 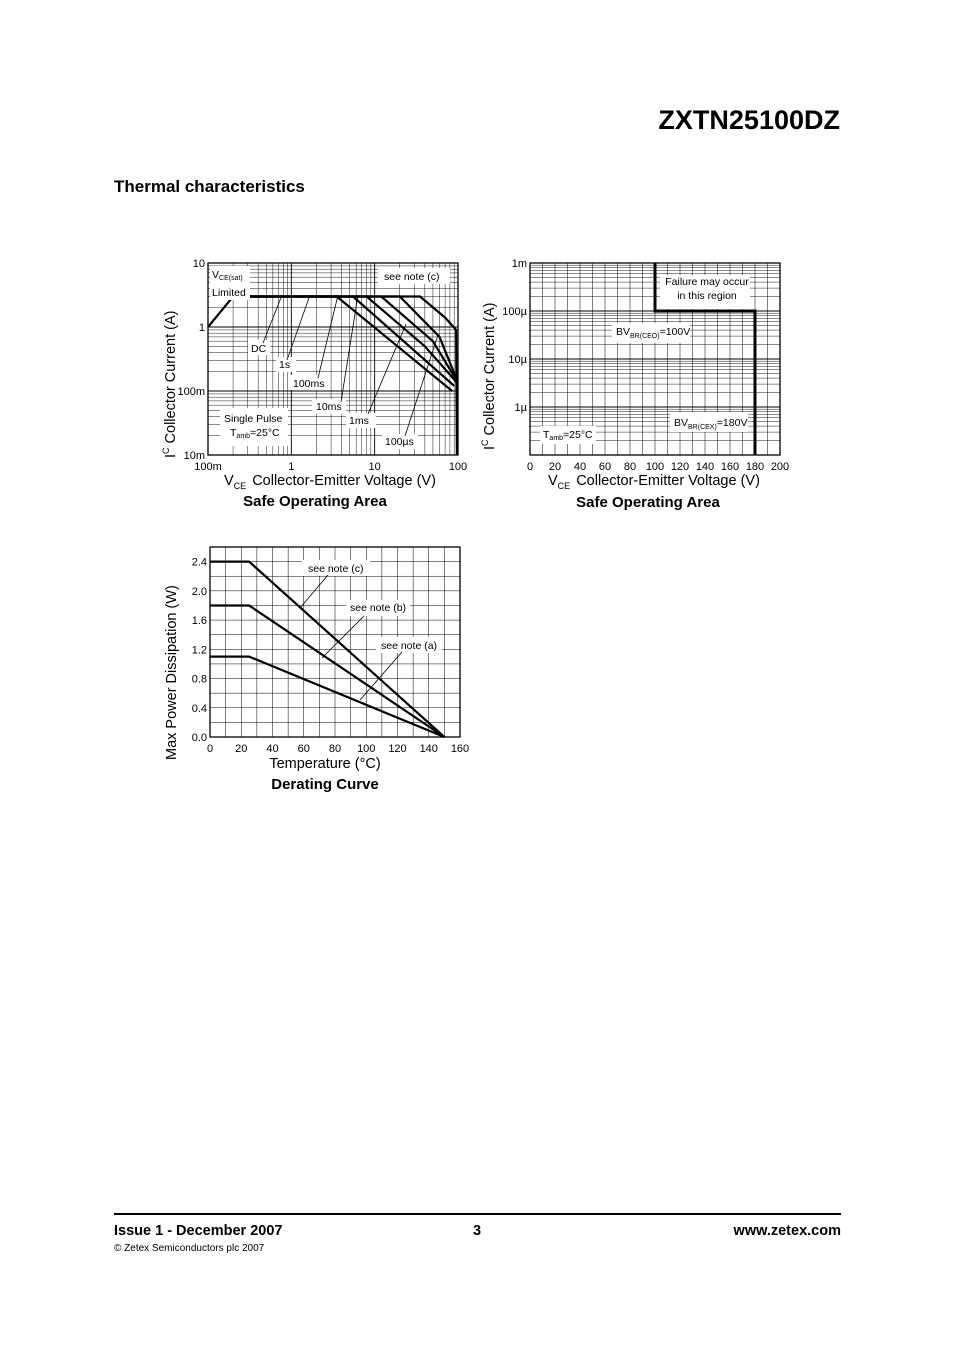 What do you see at coordinates (707, 296) in the screenshot?
I see `failure-label-2: in this region` at bounding box center [707, 296].